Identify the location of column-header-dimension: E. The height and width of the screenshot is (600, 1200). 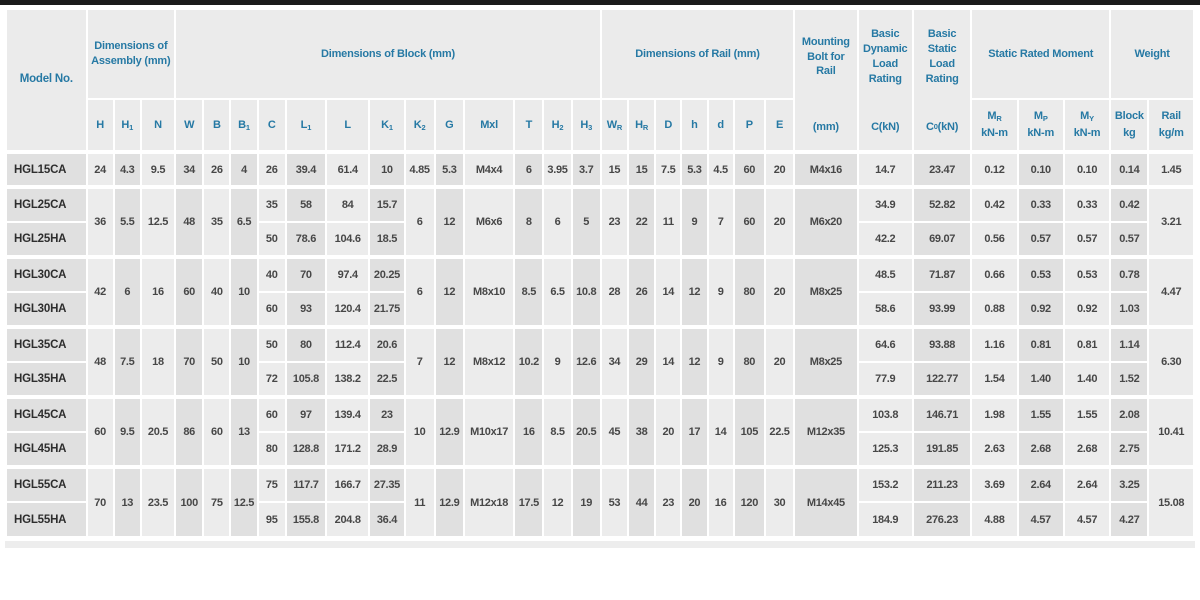
(779, 125).